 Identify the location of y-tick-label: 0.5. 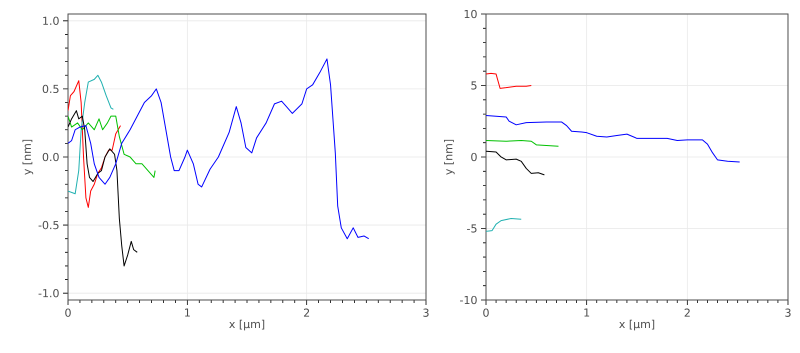
(50, 89).